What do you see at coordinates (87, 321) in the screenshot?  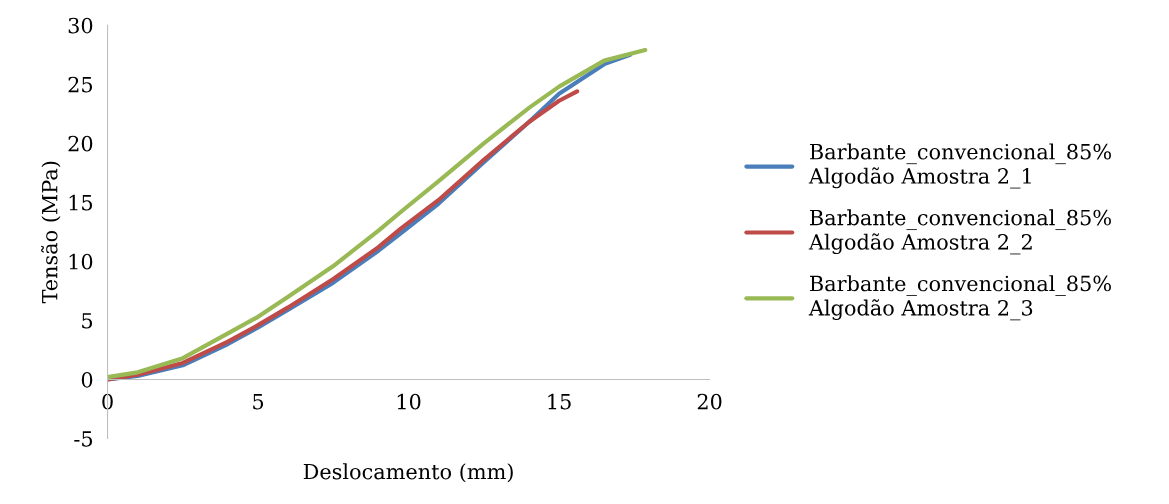 I see `y-tick-label: 5` at bounding box center [87, 321].